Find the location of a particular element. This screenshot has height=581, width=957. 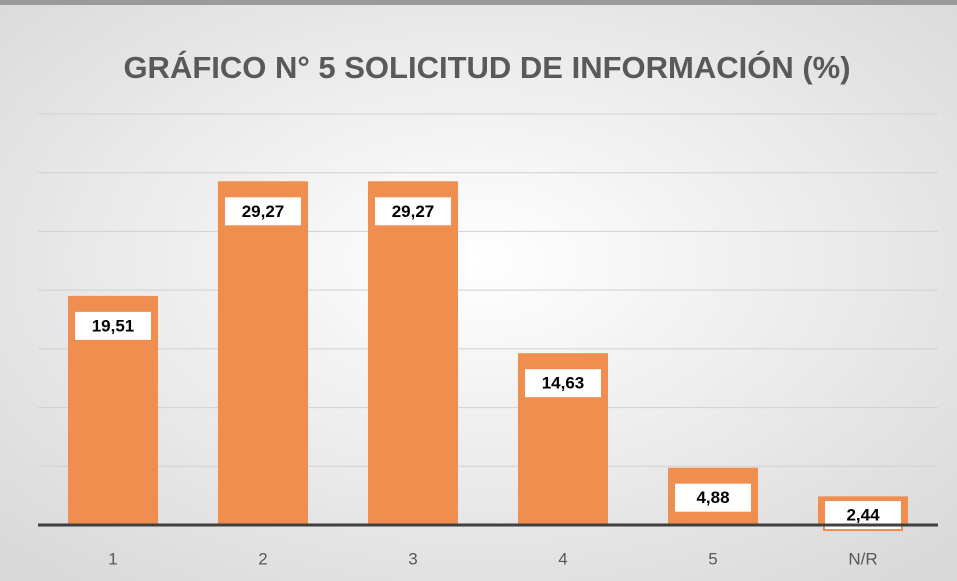

data-label: 19,51 is located at coordinates (113, 325).